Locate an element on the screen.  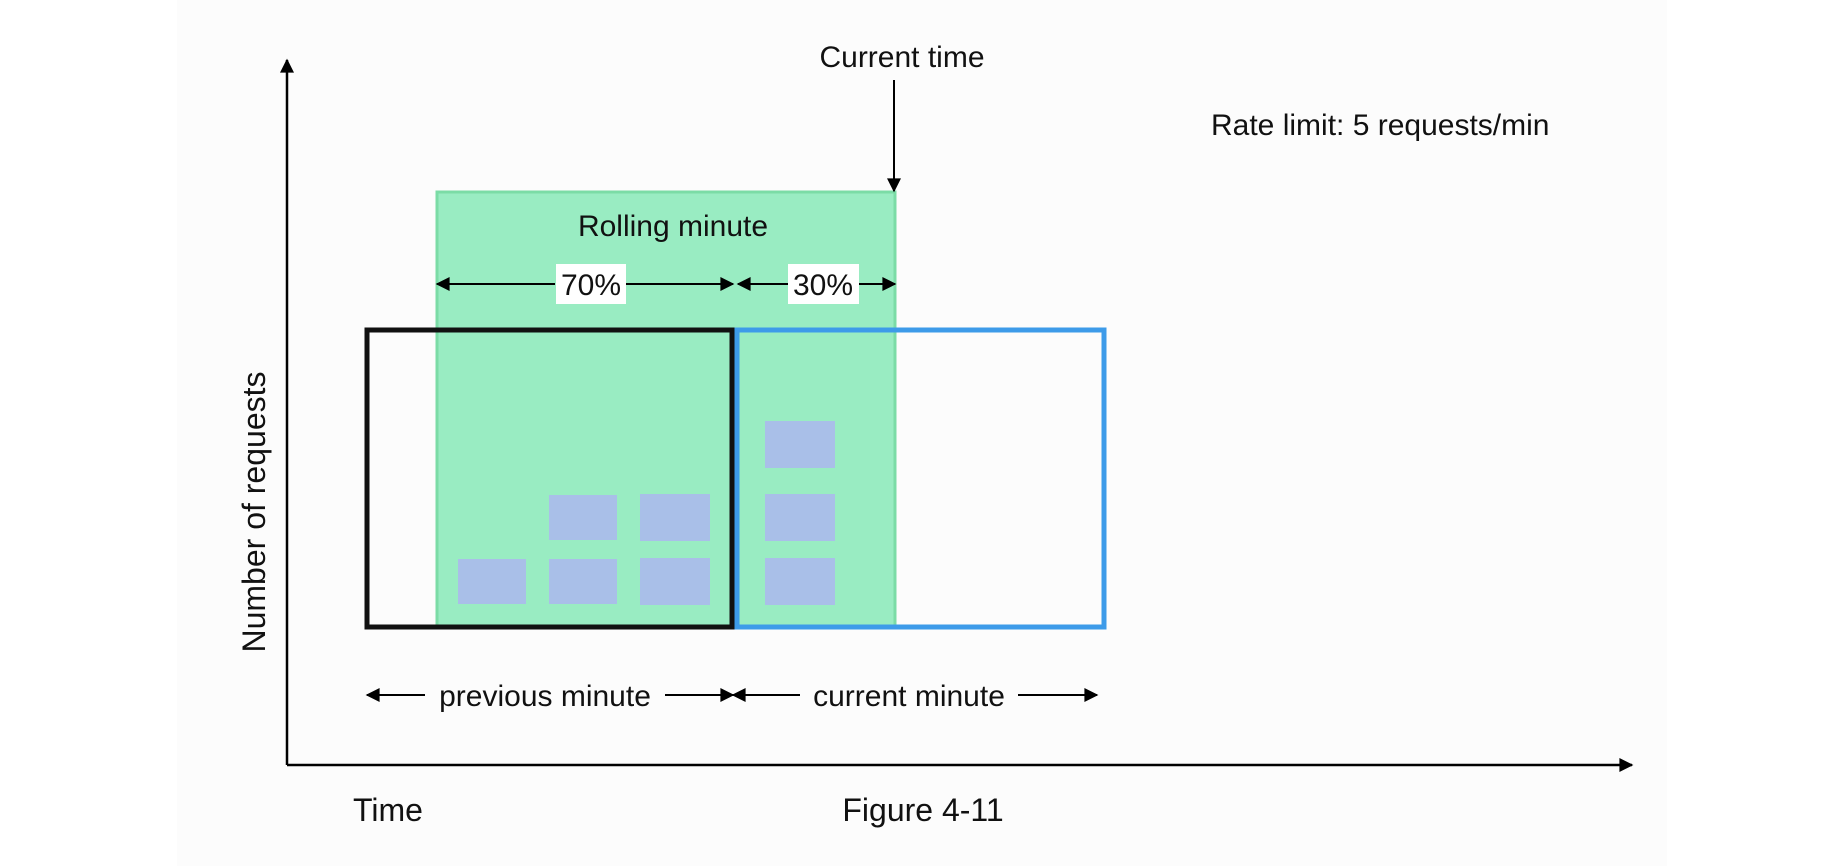
y-axis-label: Number of requests is located at coordinates (254, 511).